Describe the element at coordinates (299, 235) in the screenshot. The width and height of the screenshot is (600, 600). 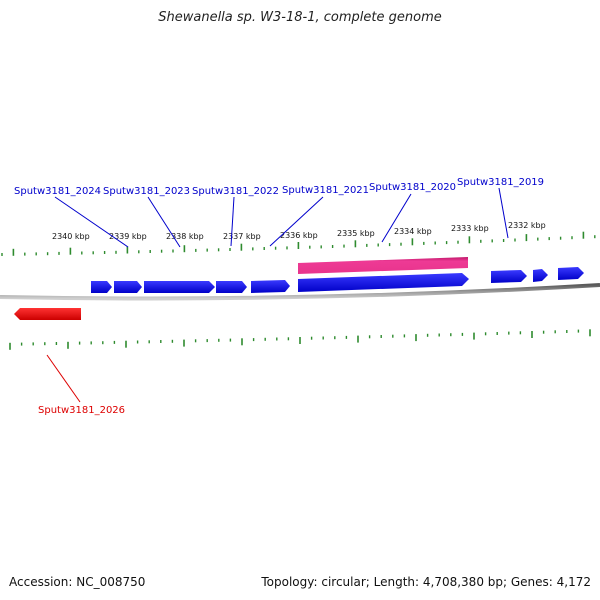
I see `scale-label-2336: 2336 kbp` at that location.